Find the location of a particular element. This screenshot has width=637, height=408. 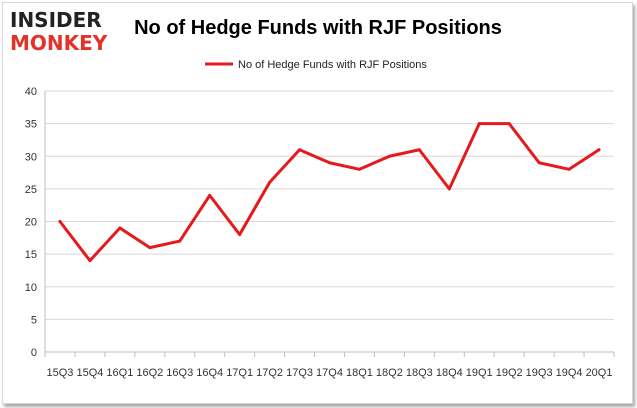

x-tick-label: 15Q4 is located at coordinates (89, 373).